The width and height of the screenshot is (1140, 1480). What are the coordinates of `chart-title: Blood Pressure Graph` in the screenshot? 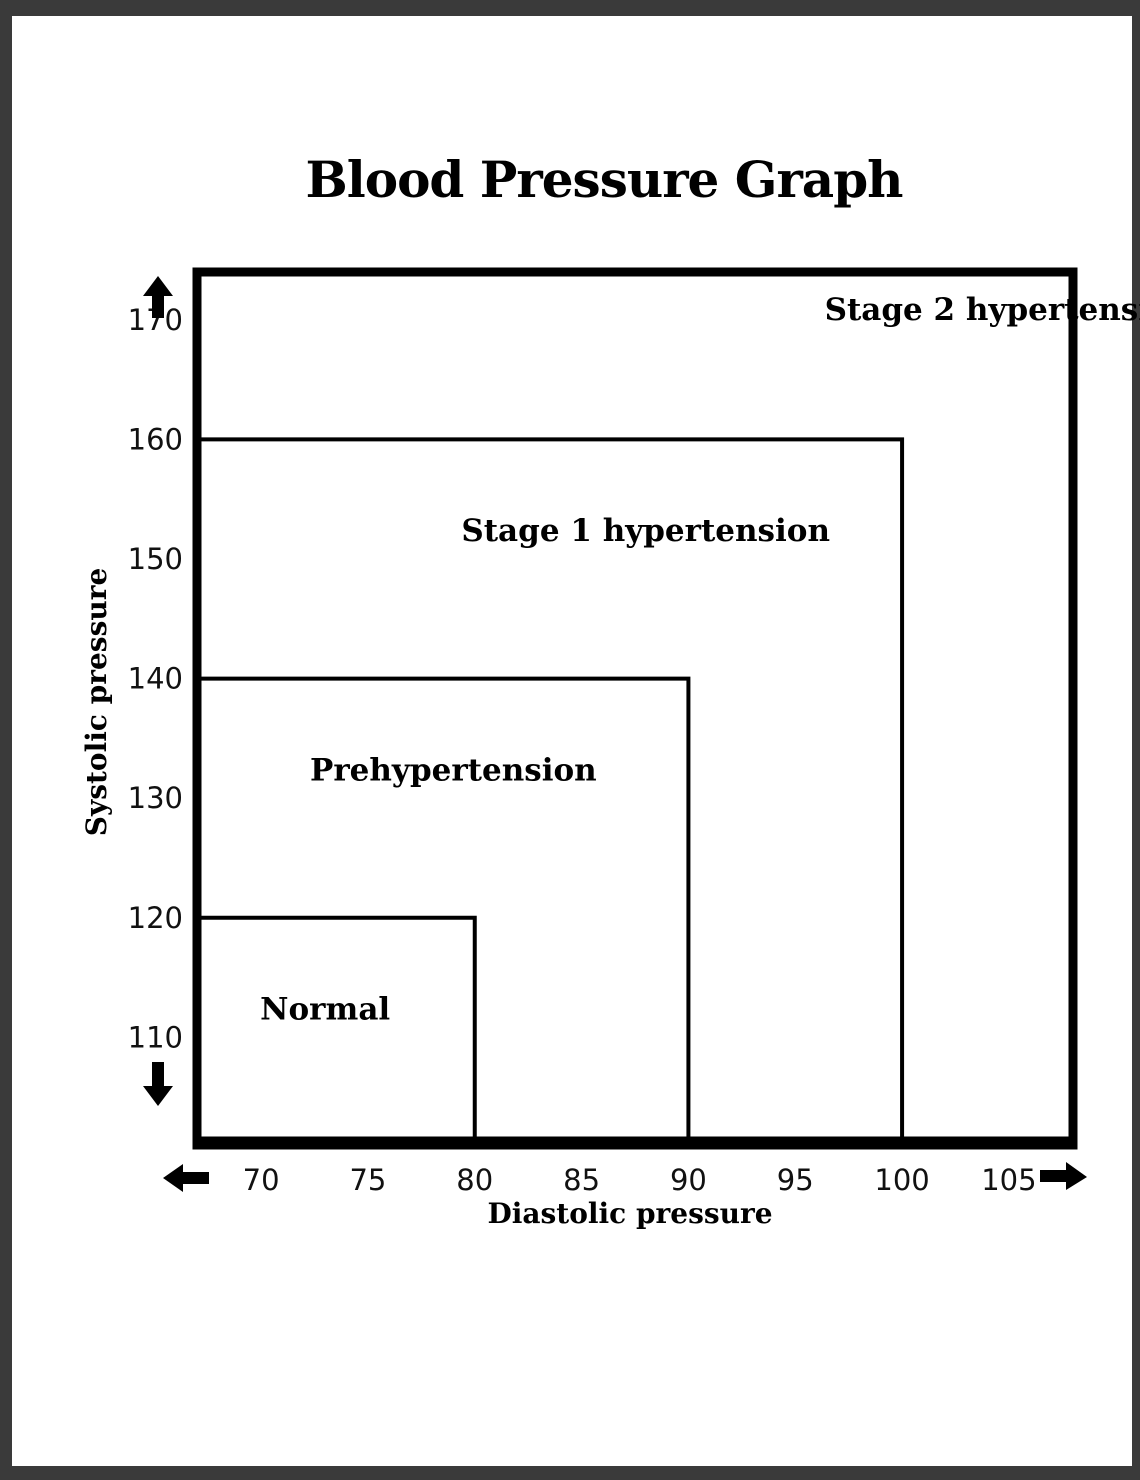 It's located at (604, 179).